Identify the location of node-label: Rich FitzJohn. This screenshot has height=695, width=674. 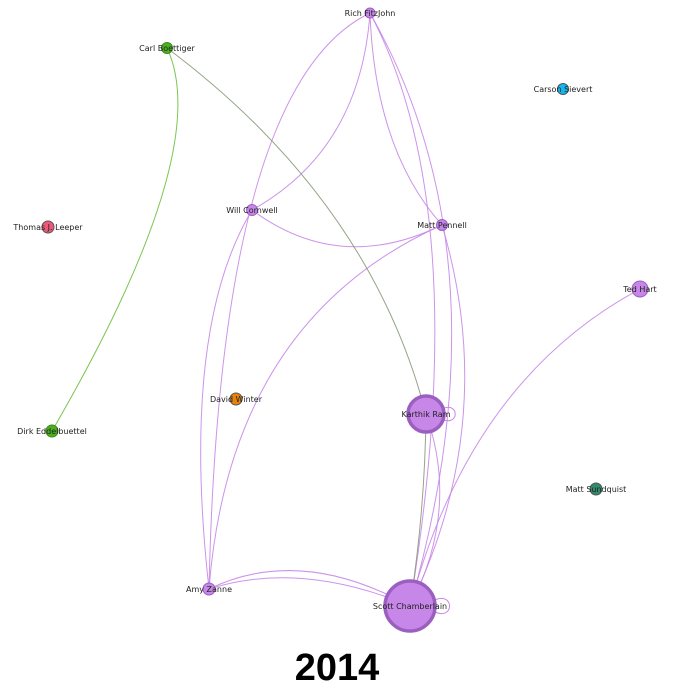
(370, 13).